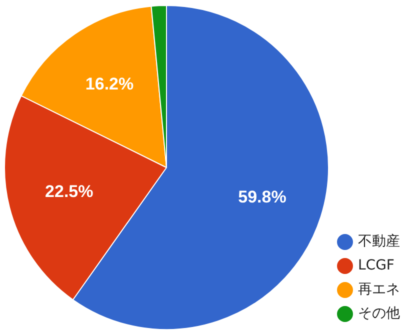 Image resolution: width=410 pixels, height=335 pixels. Describe the element at coordinates (376, 266) in the screenshot. I see `legend-label: LCGF` at that location.